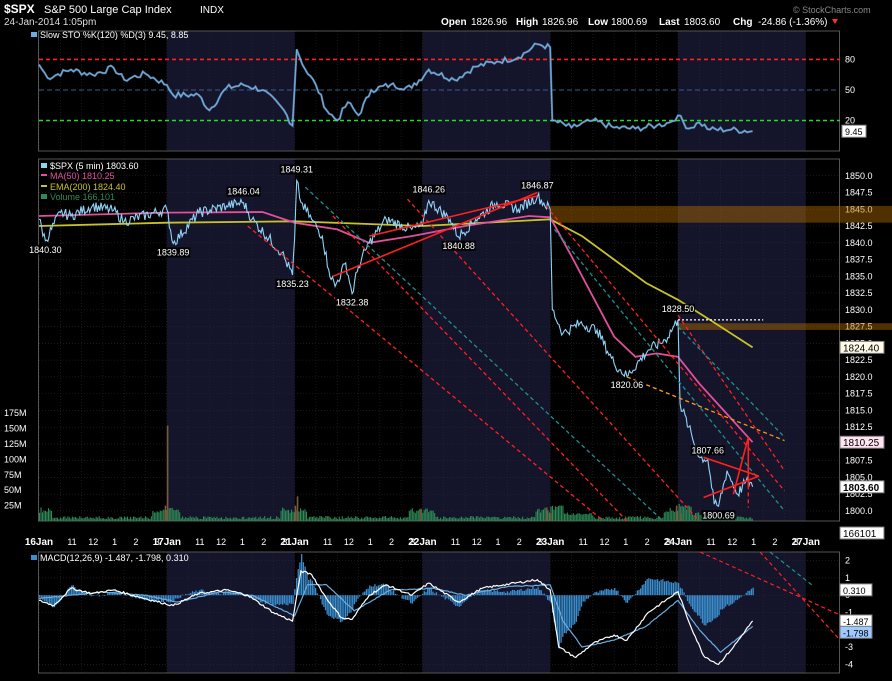 The image size is (892, 681). I want to click on chg-value: -24.86 (-1.36%), so click(792, 22).